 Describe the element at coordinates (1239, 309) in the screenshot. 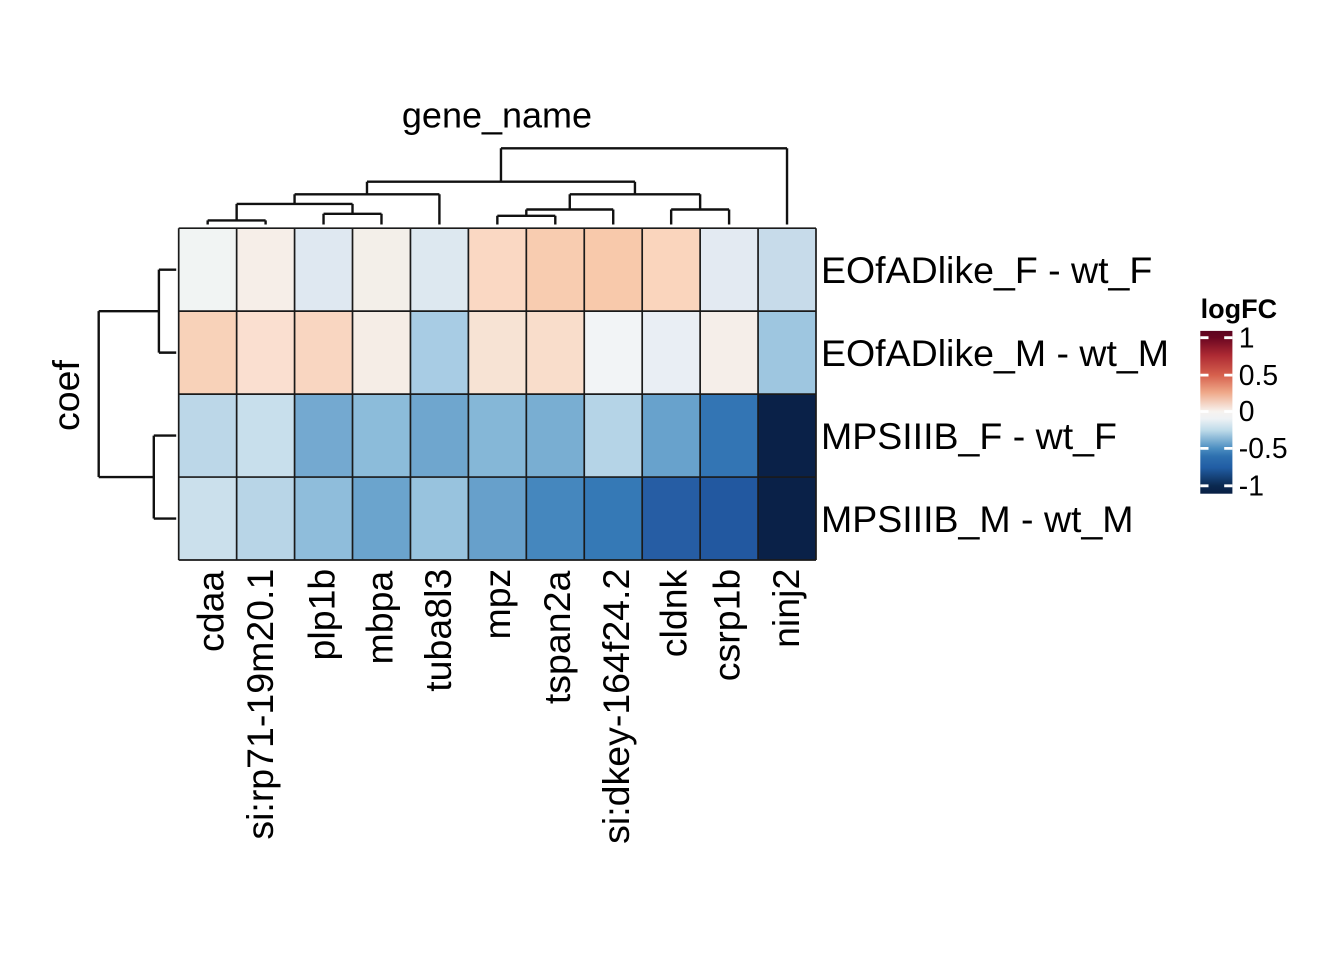

I see `svg-text: logFC` at that location.